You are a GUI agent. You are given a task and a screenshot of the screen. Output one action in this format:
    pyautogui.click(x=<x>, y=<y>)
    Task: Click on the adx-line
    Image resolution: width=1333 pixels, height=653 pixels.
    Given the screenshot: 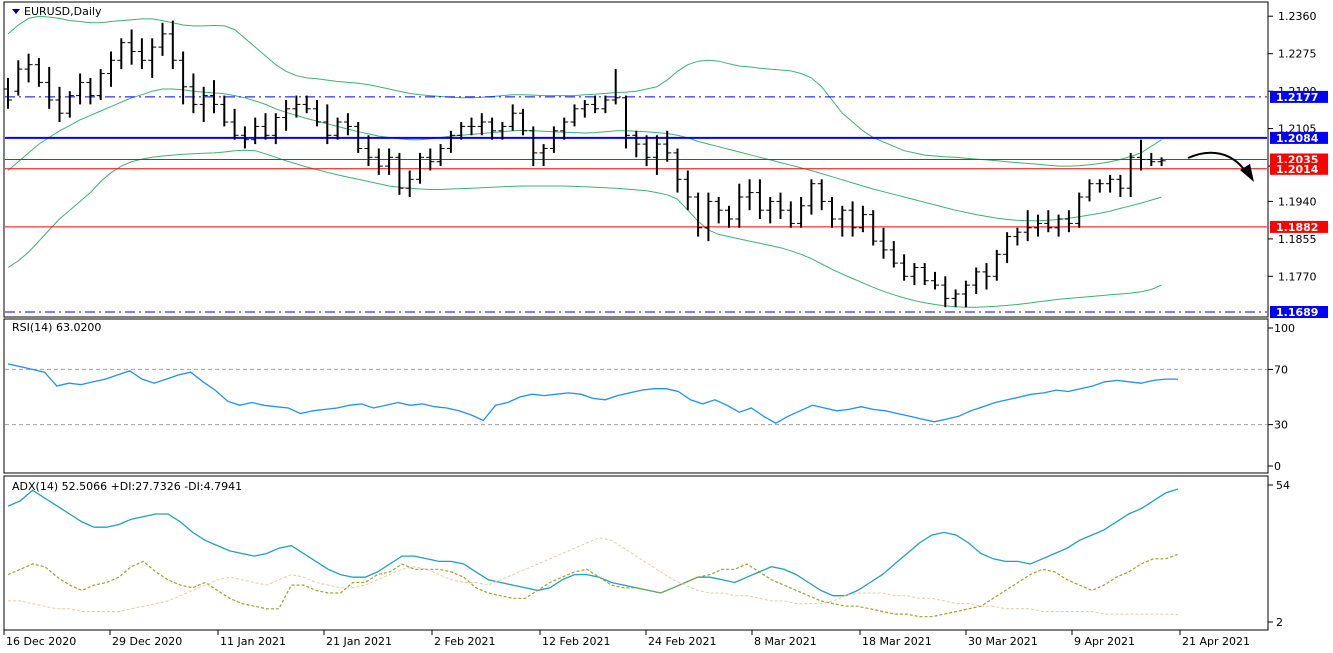 What is the action you would take?
    pyautogui.click(x=593, y=542)
    